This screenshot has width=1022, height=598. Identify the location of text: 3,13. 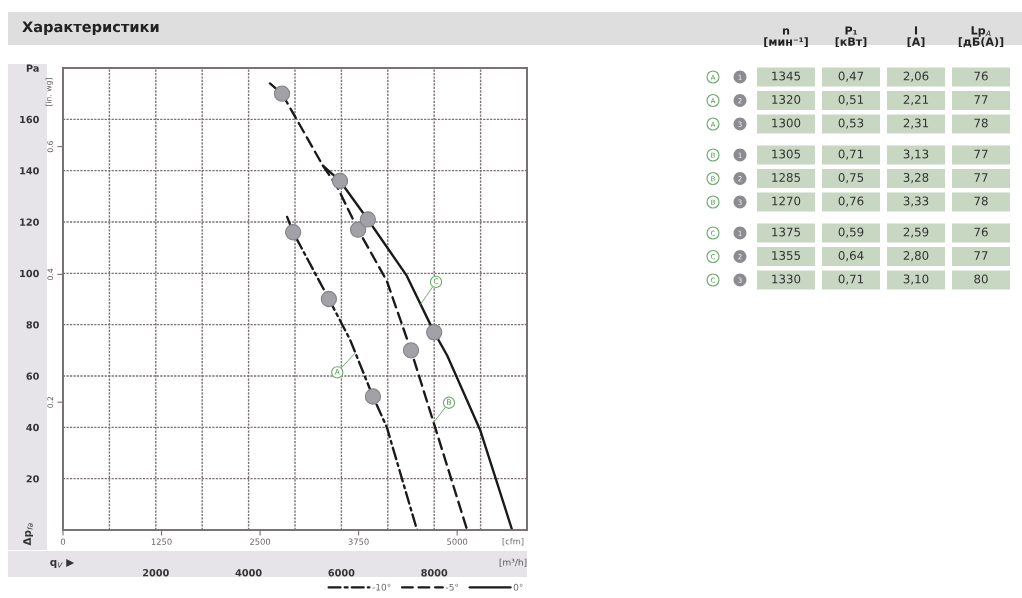
(916, 154).